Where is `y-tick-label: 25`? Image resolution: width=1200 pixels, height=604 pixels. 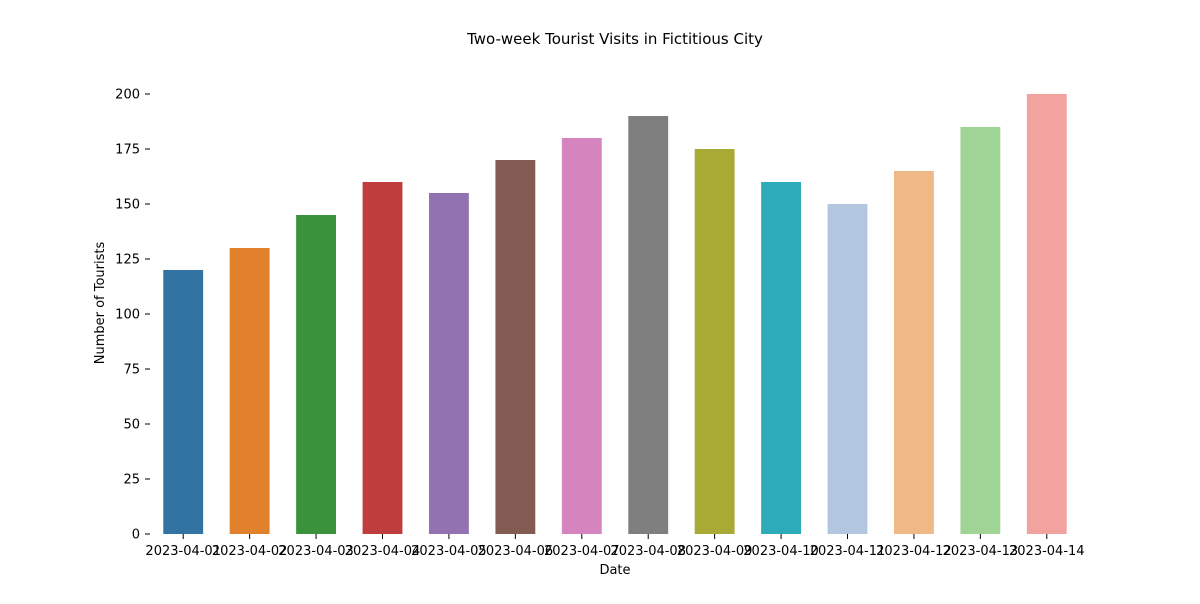
y-tick-label: 25 is located at coordinates (131, 480).